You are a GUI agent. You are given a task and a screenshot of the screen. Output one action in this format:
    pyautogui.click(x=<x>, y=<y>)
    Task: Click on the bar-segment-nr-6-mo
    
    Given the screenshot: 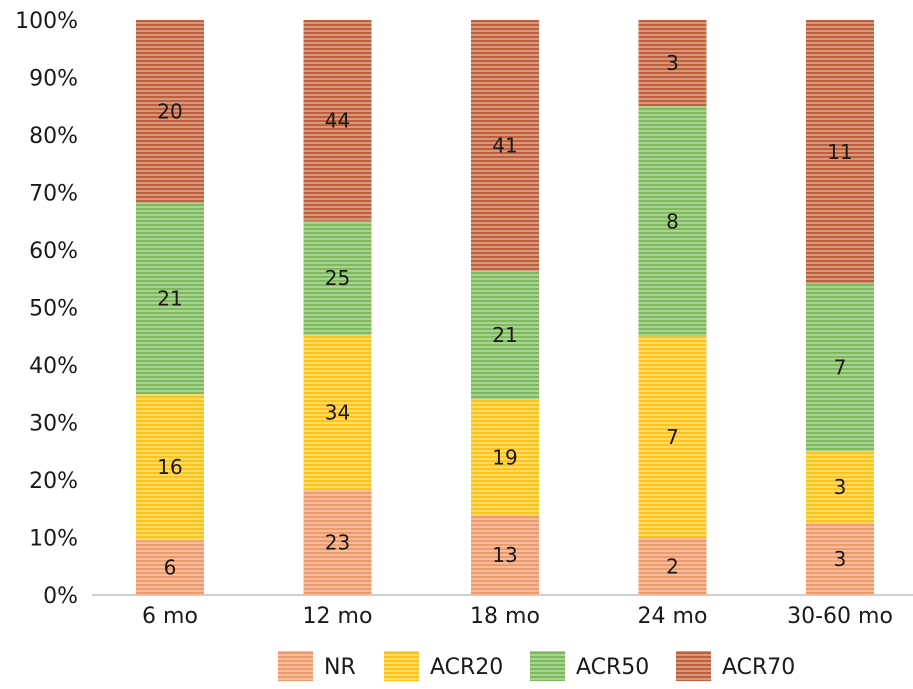 What is the action you would take?
    pyautogui.click(x=170, y=567)
    